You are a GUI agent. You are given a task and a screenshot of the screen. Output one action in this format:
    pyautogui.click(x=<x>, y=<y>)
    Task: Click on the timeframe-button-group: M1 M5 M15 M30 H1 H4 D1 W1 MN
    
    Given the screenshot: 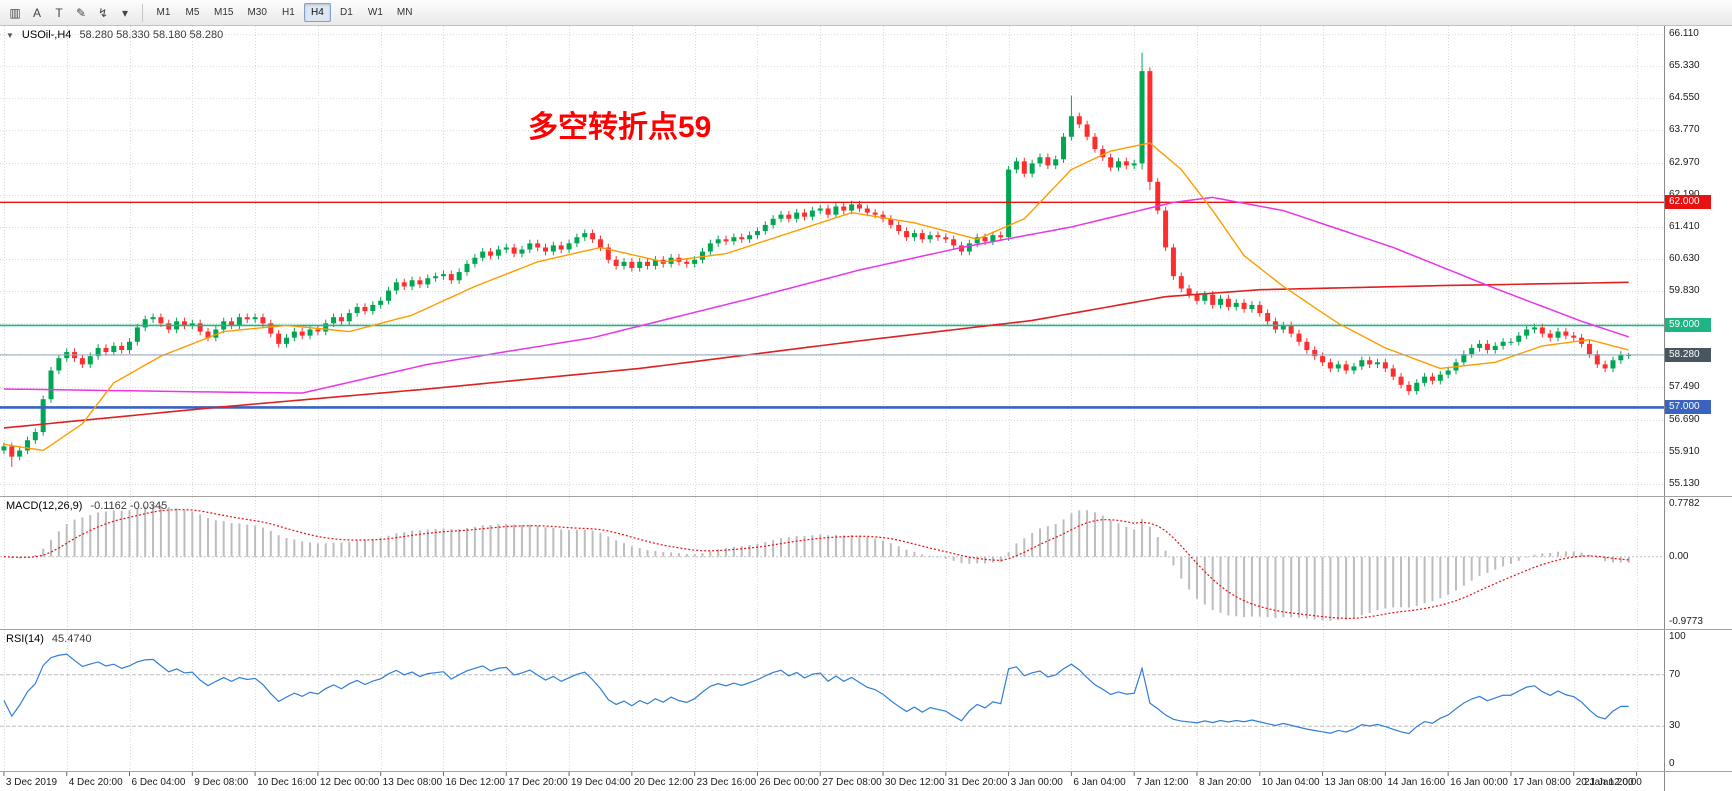 What is the action you would take?
    pyautogui.click(x=284, y=12)
    